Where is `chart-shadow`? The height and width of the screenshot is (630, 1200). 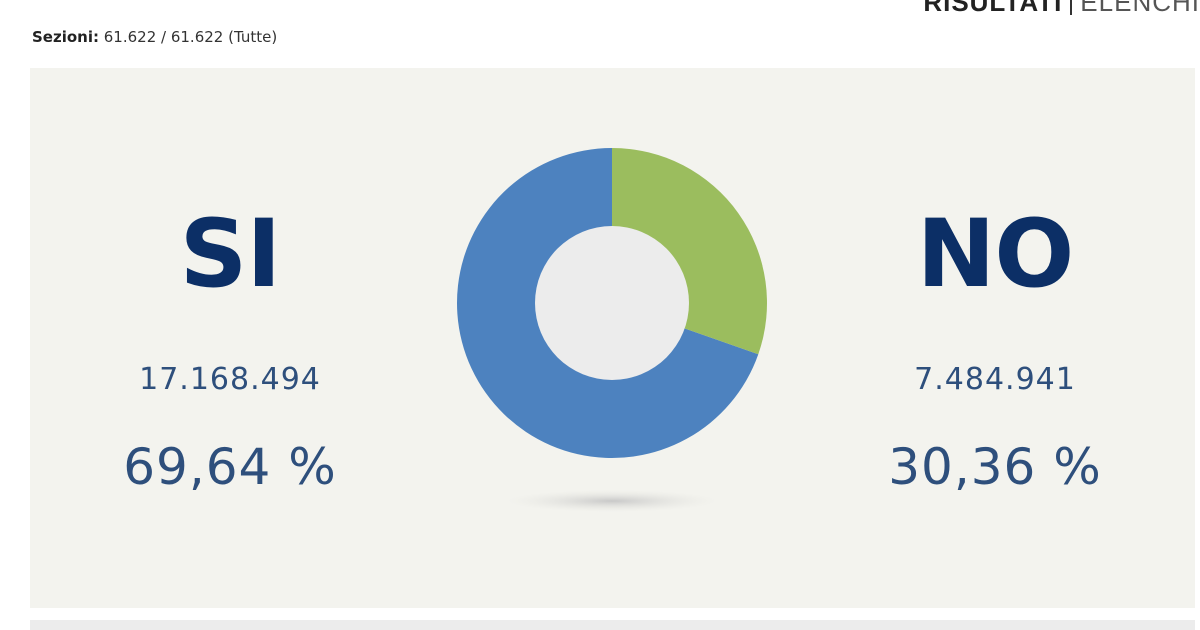
chart-shadow is located at coordinates (612, 501).